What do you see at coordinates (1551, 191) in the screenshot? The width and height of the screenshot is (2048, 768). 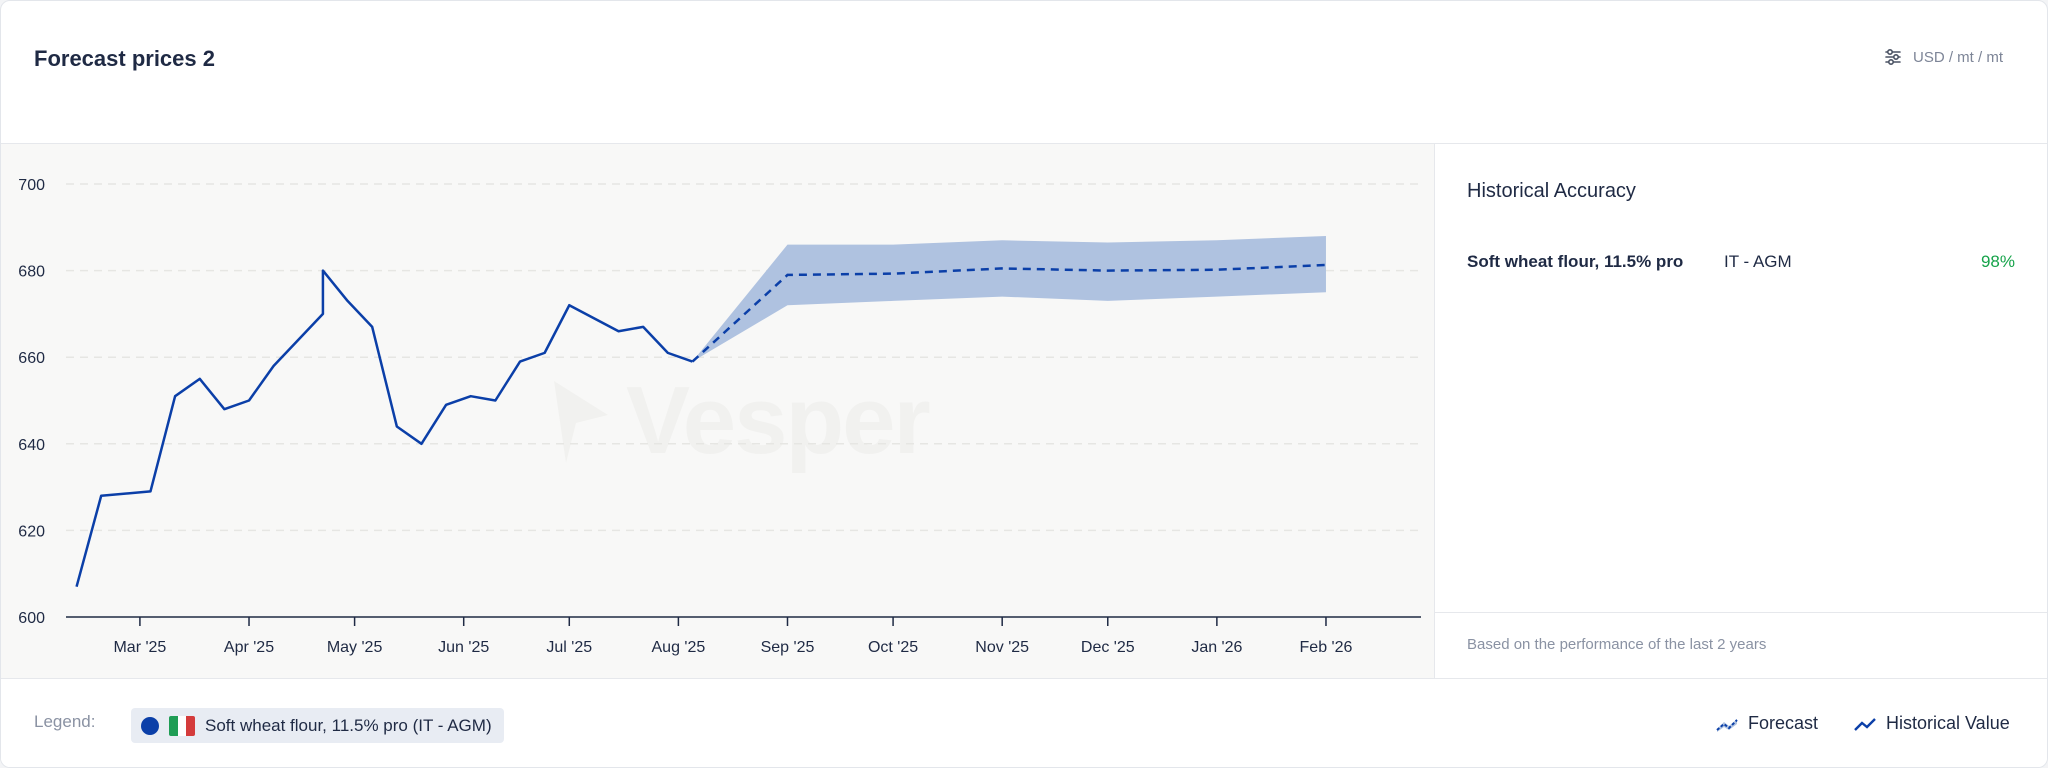 I see `accuracy-title: Historical Accuracy` at bounding box center [1551, 191].